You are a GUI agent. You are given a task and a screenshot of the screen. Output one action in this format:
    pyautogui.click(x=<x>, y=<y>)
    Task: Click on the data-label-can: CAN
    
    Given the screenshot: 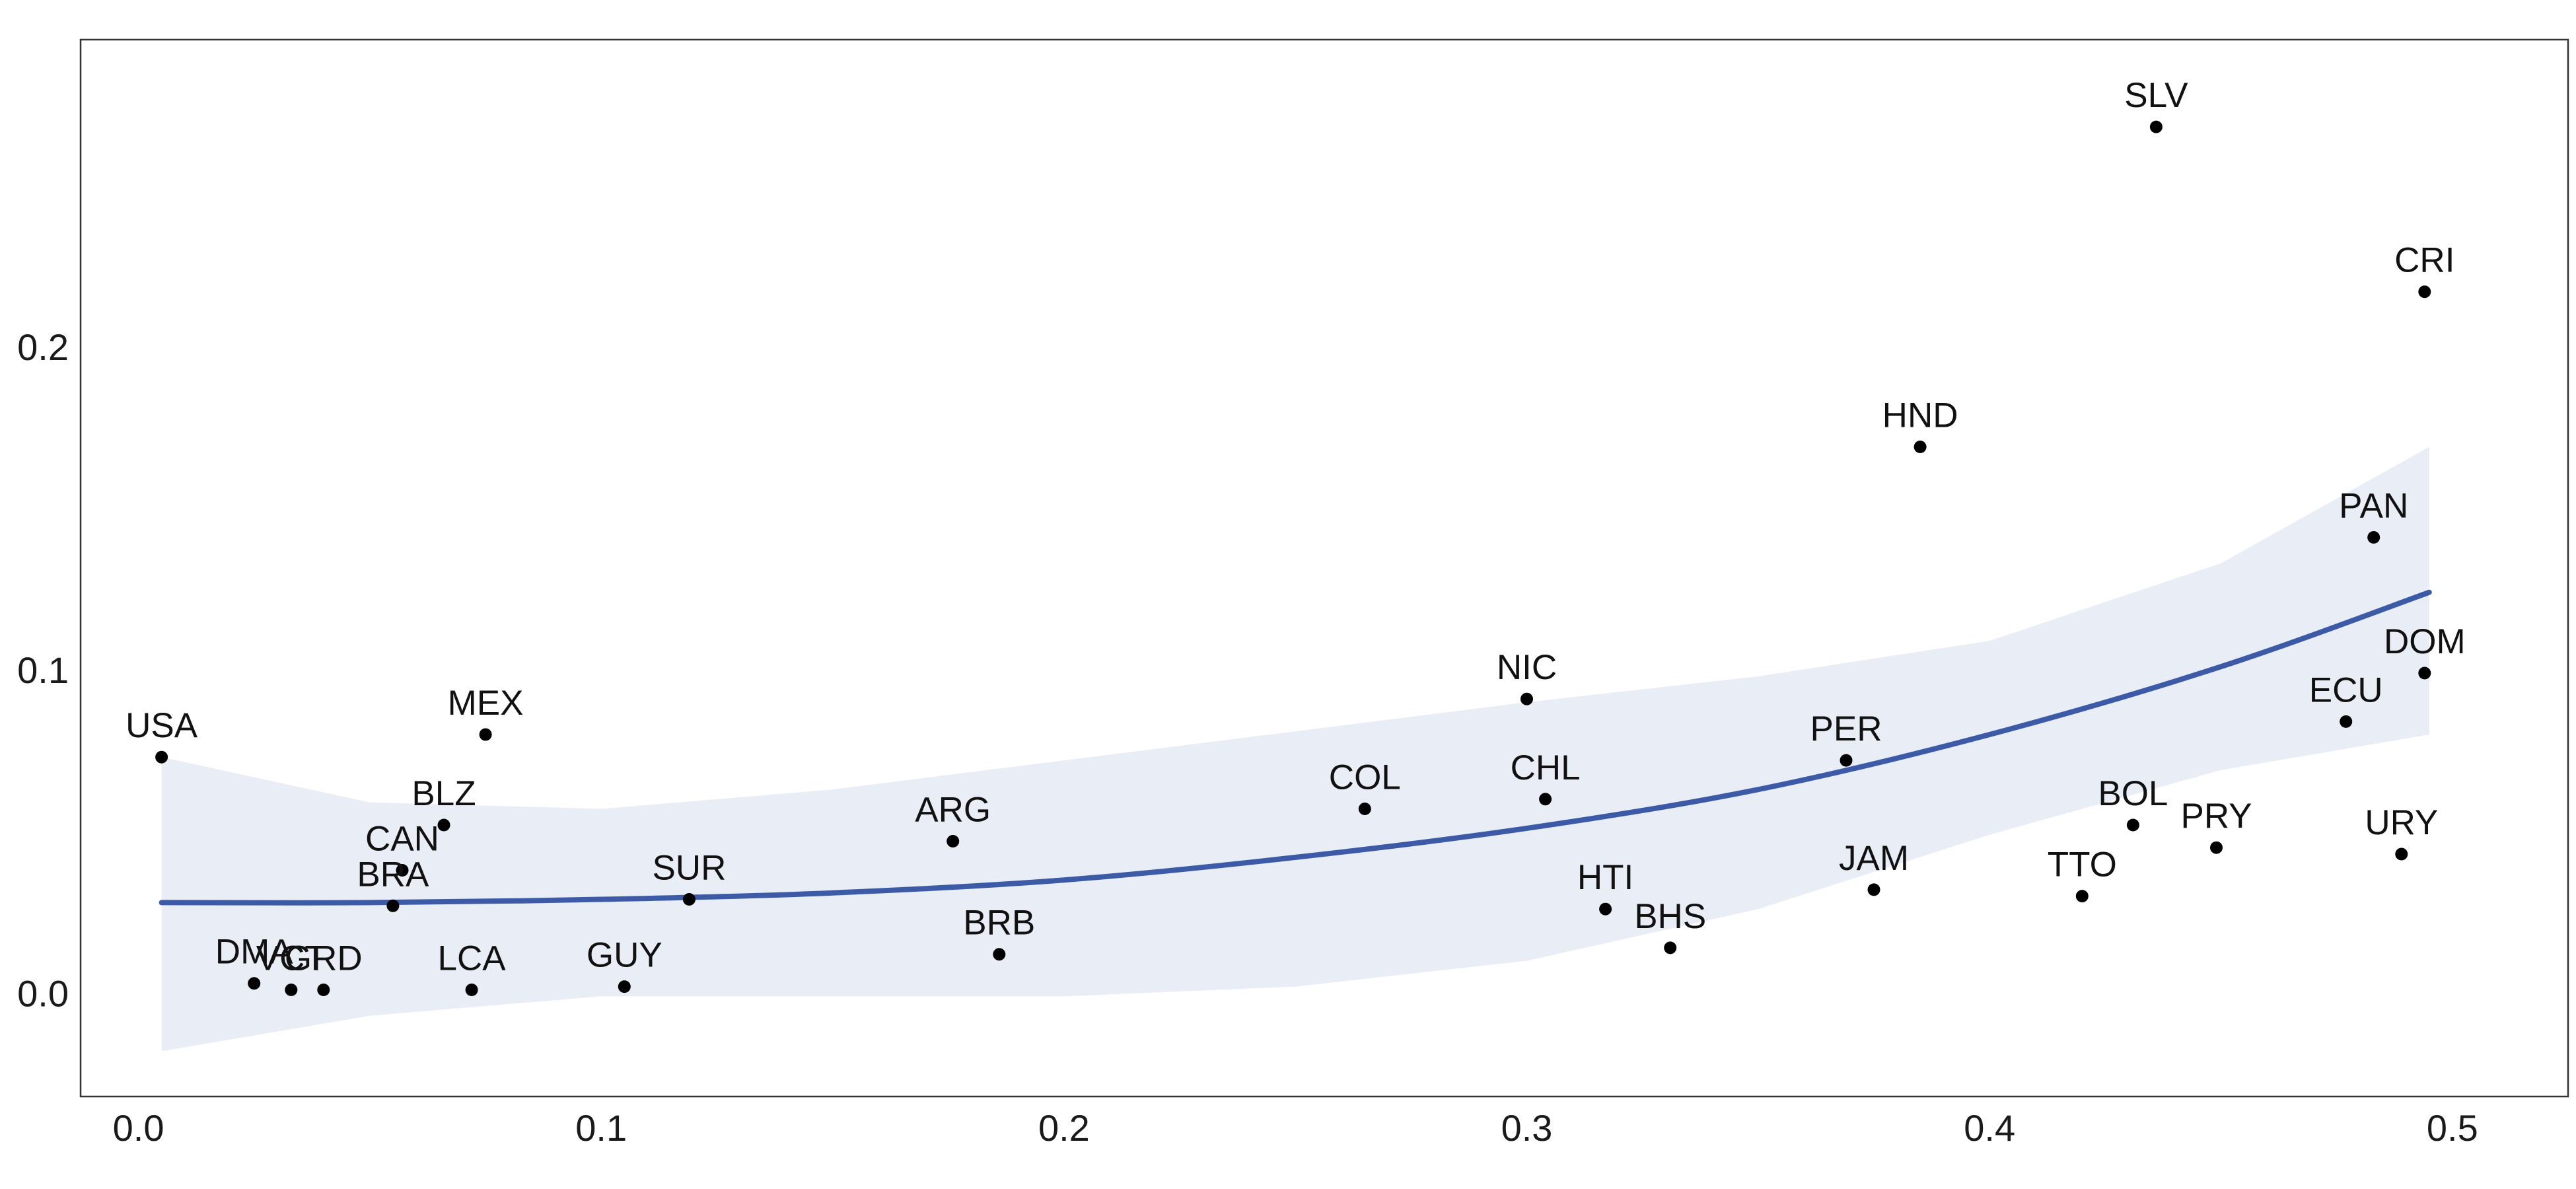 What is the action you would take?
    pyautogui.click(x=402, y=839)
    